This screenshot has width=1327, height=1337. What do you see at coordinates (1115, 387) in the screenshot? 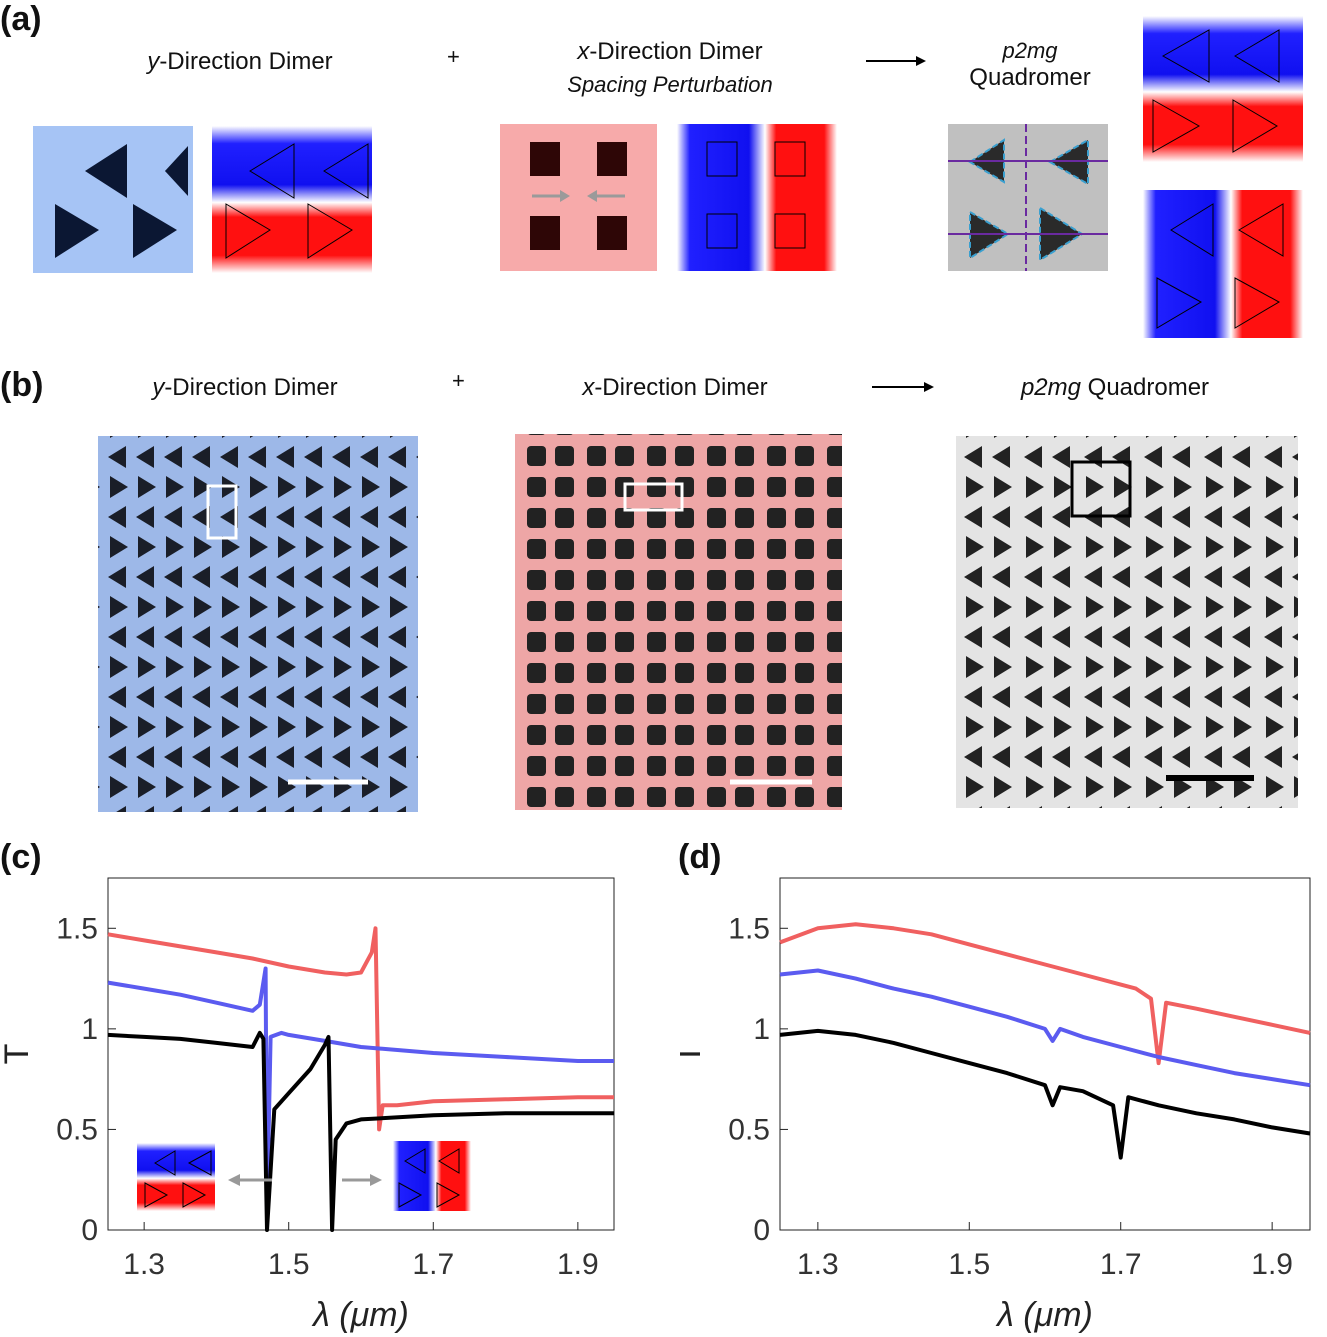
I see `panel-b-quadromer-title: p2mg Quadromer` at bounding box center [1115, 387].